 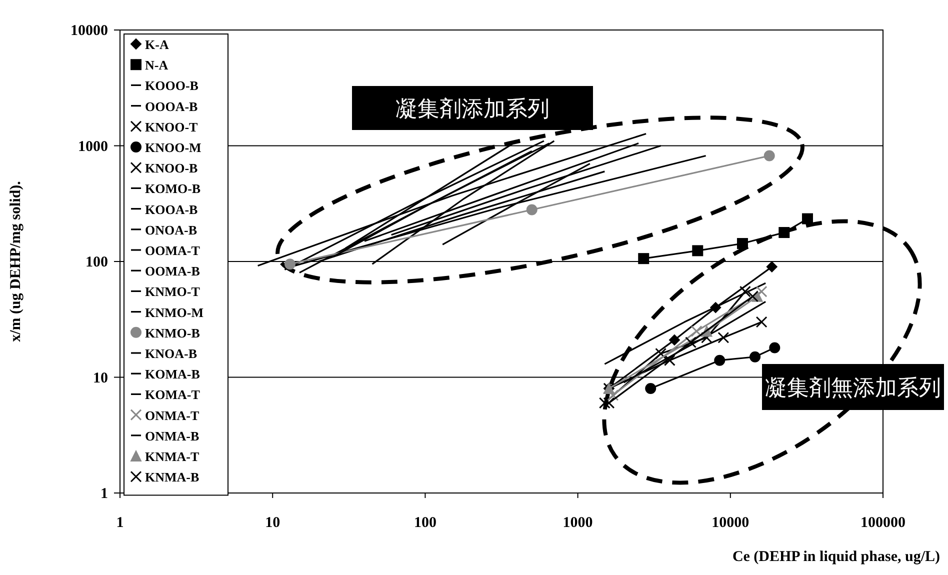 I want to click on y-tick-label: 100, so click(x=97, y=262).